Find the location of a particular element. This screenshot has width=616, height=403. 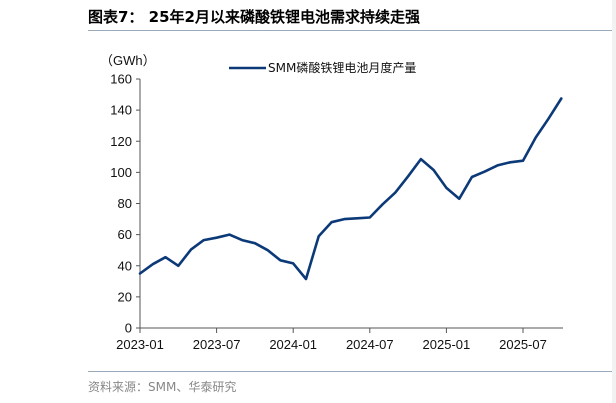

x-tick-label: 2023-07 is located at coordinates (217, 344).